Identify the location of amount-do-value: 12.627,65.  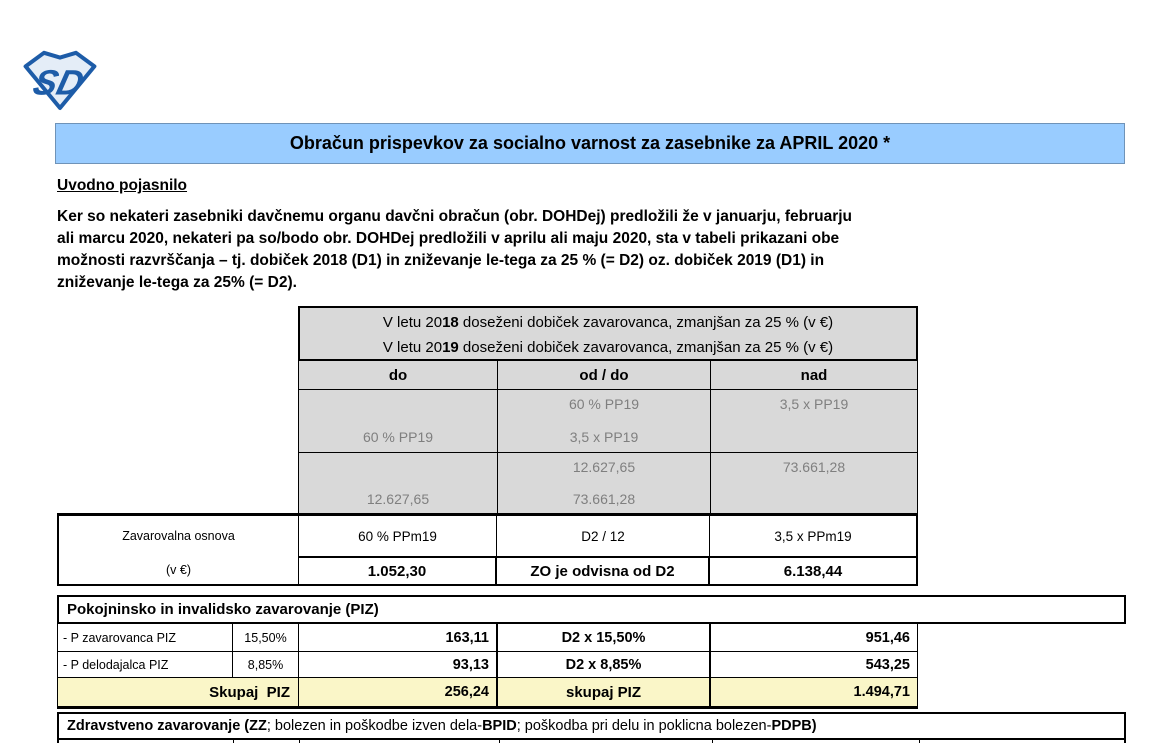
(398, 499).